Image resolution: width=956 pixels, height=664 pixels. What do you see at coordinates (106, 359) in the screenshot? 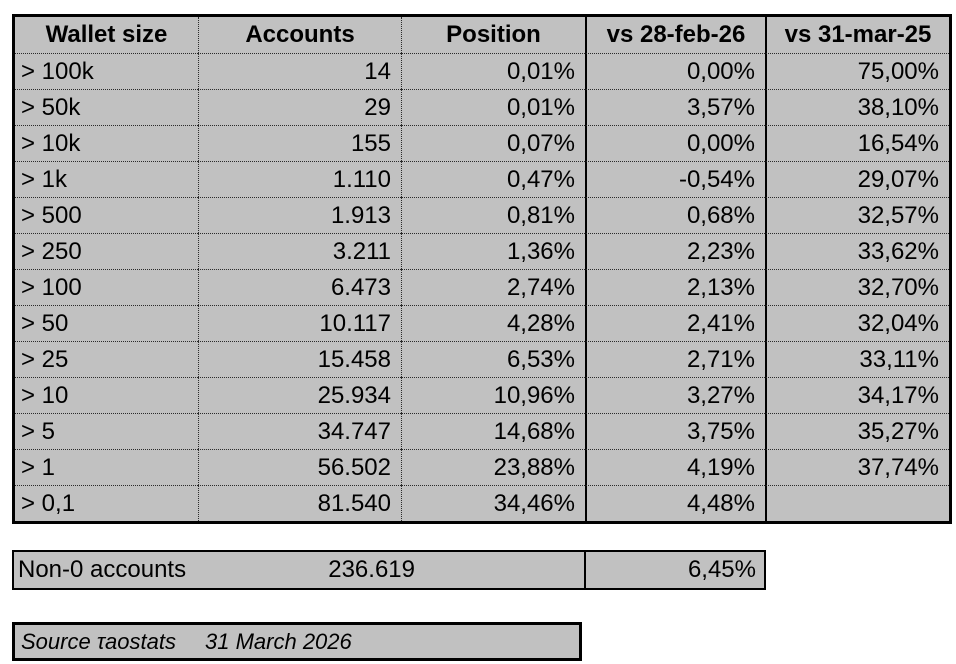
I see `wallet-size-cell: > 25` at bounding box center [106, 359].